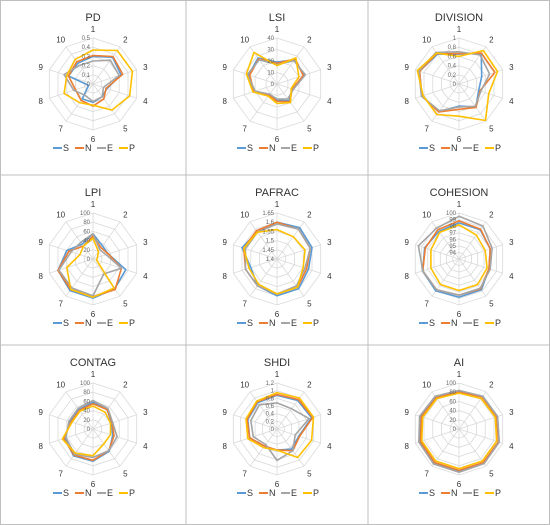  Describe the element at coordinates (85, 214) in the screenshot. I see `tick-label: 100` at that location.